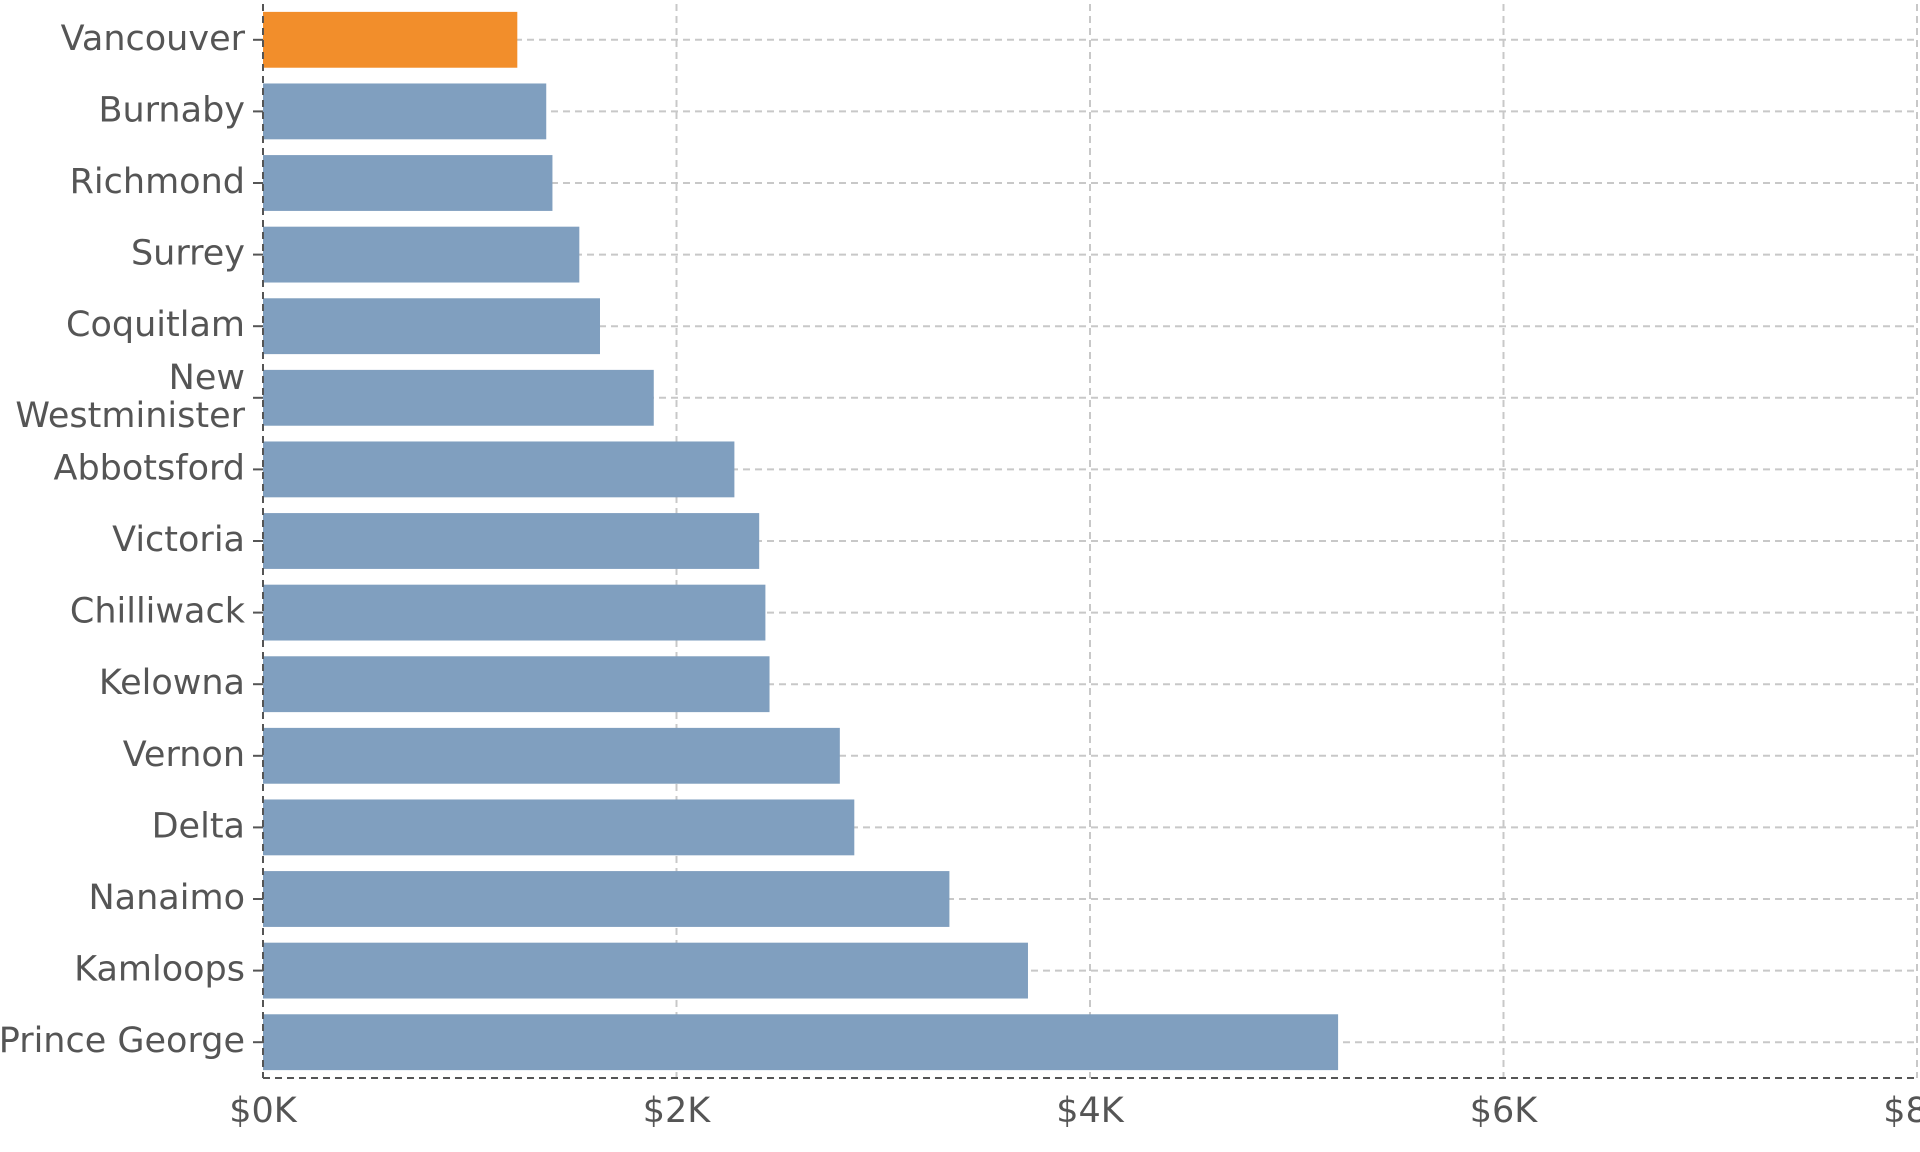  Describe the element at coordinates (677, 1111) in the screenshot. I see `x-tick-label: $2K` at that location.